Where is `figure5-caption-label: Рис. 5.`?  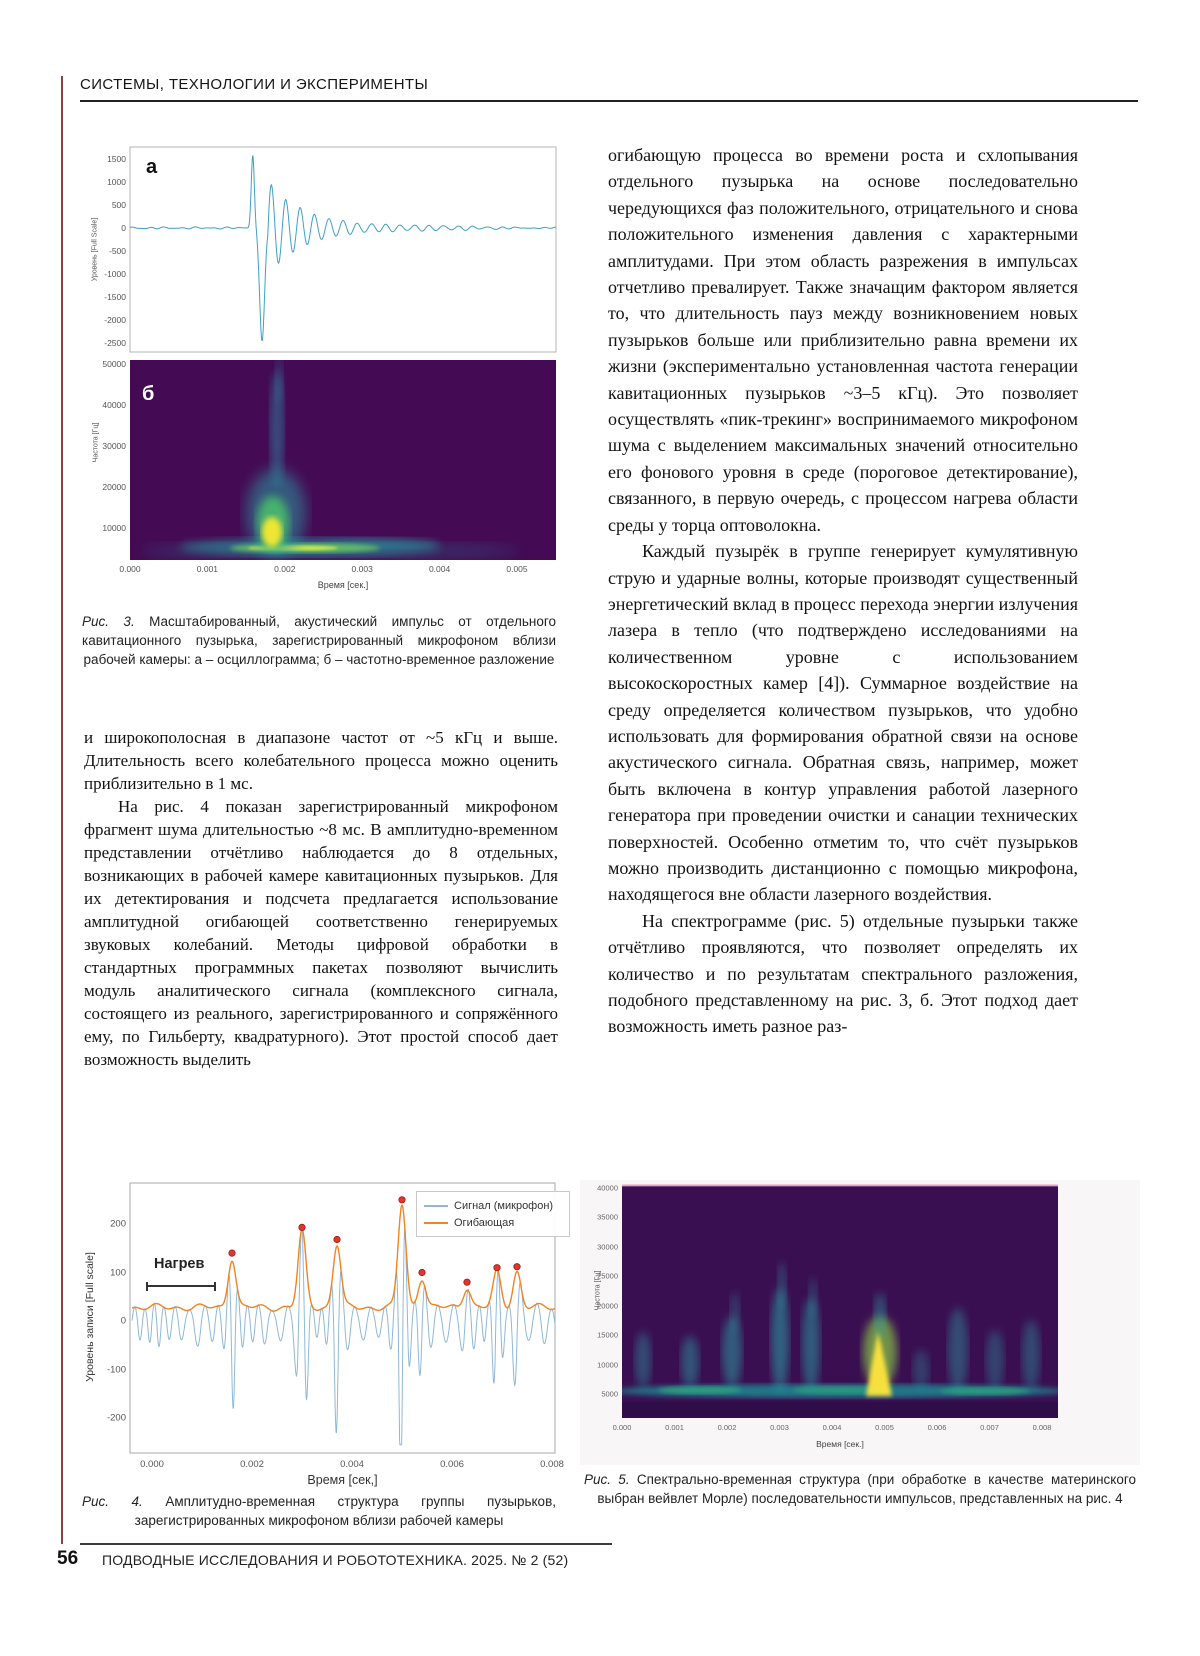 figure5-caption-label: Рис. 5. is located at coordinates (607, 1479).